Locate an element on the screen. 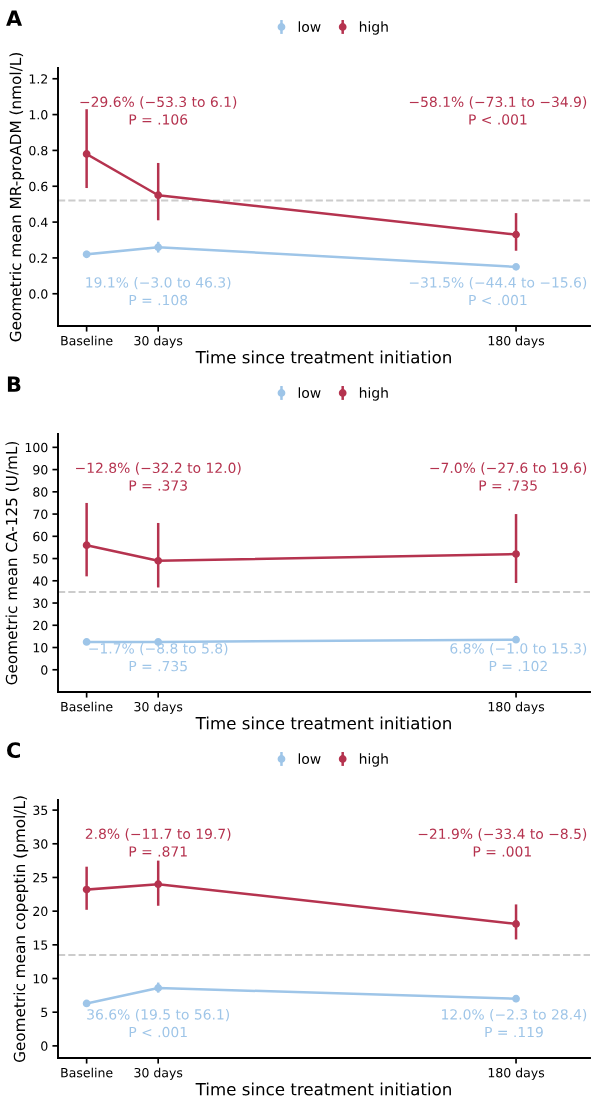  chart-title: C is located at coordinates (13, 750).